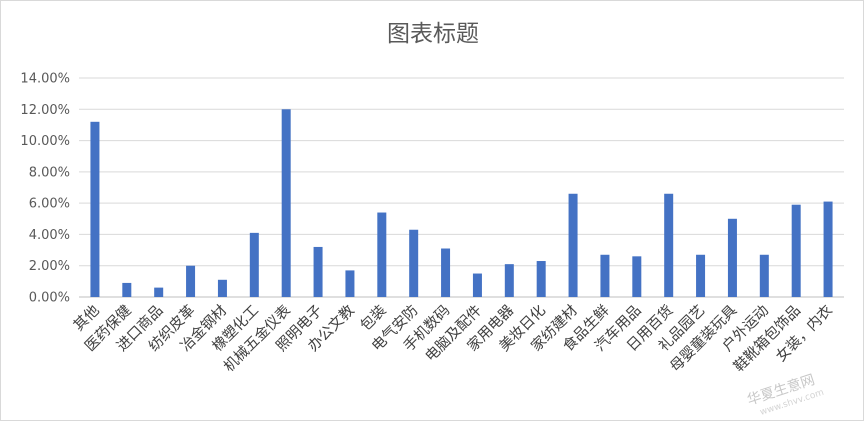  What do you see at coordinates (49, 235) in the screenshot?
I see `y-tick-label: 4.00%` at bounding box center [49, 235].